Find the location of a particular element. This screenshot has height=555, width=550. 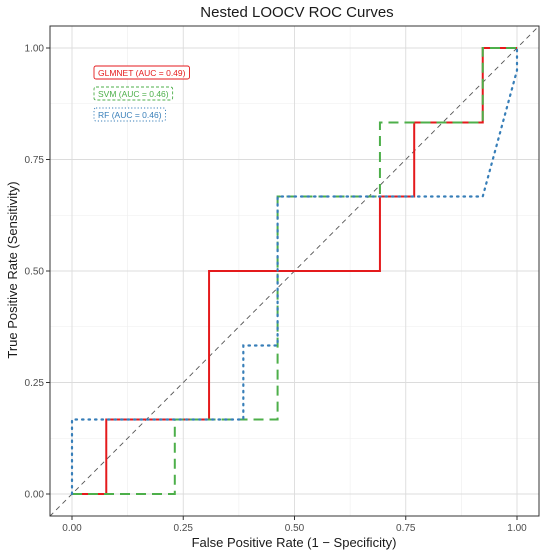

y-tick-label: 0.25 is located at coordinates (35, 383).